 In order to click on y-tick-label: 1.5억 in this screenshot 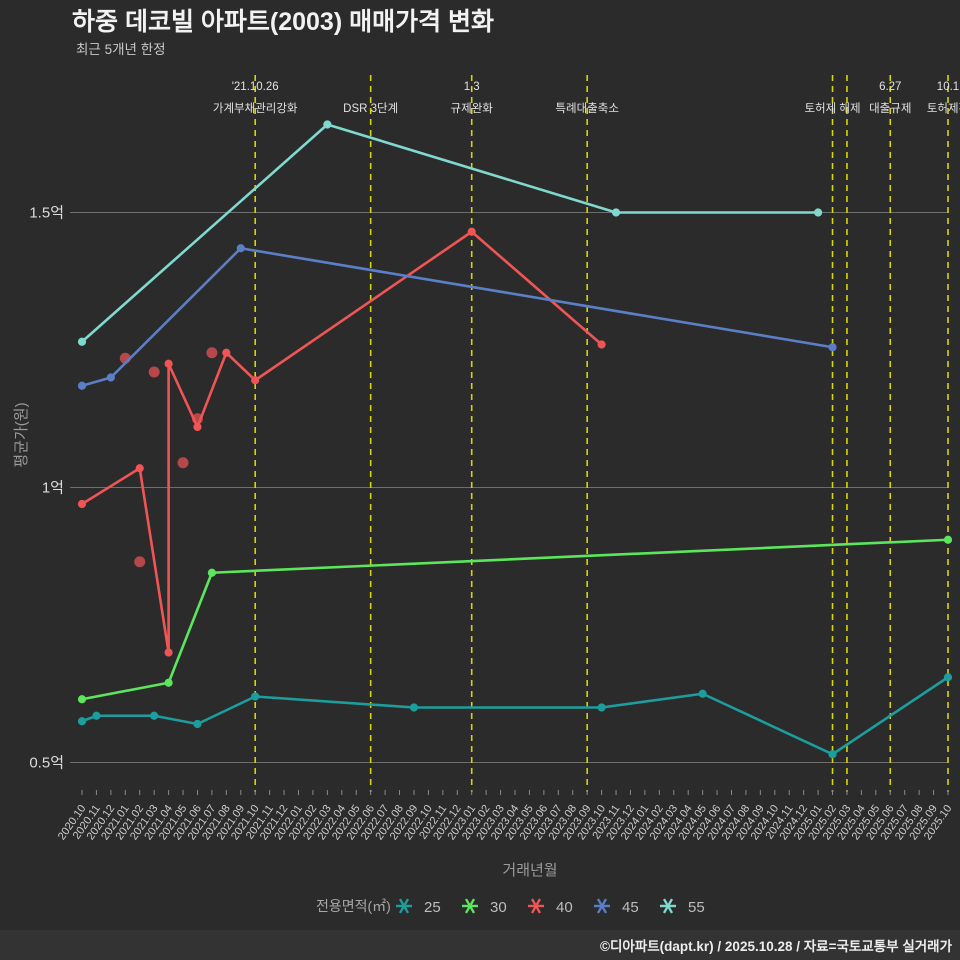, I will do `click(46, 213)`.